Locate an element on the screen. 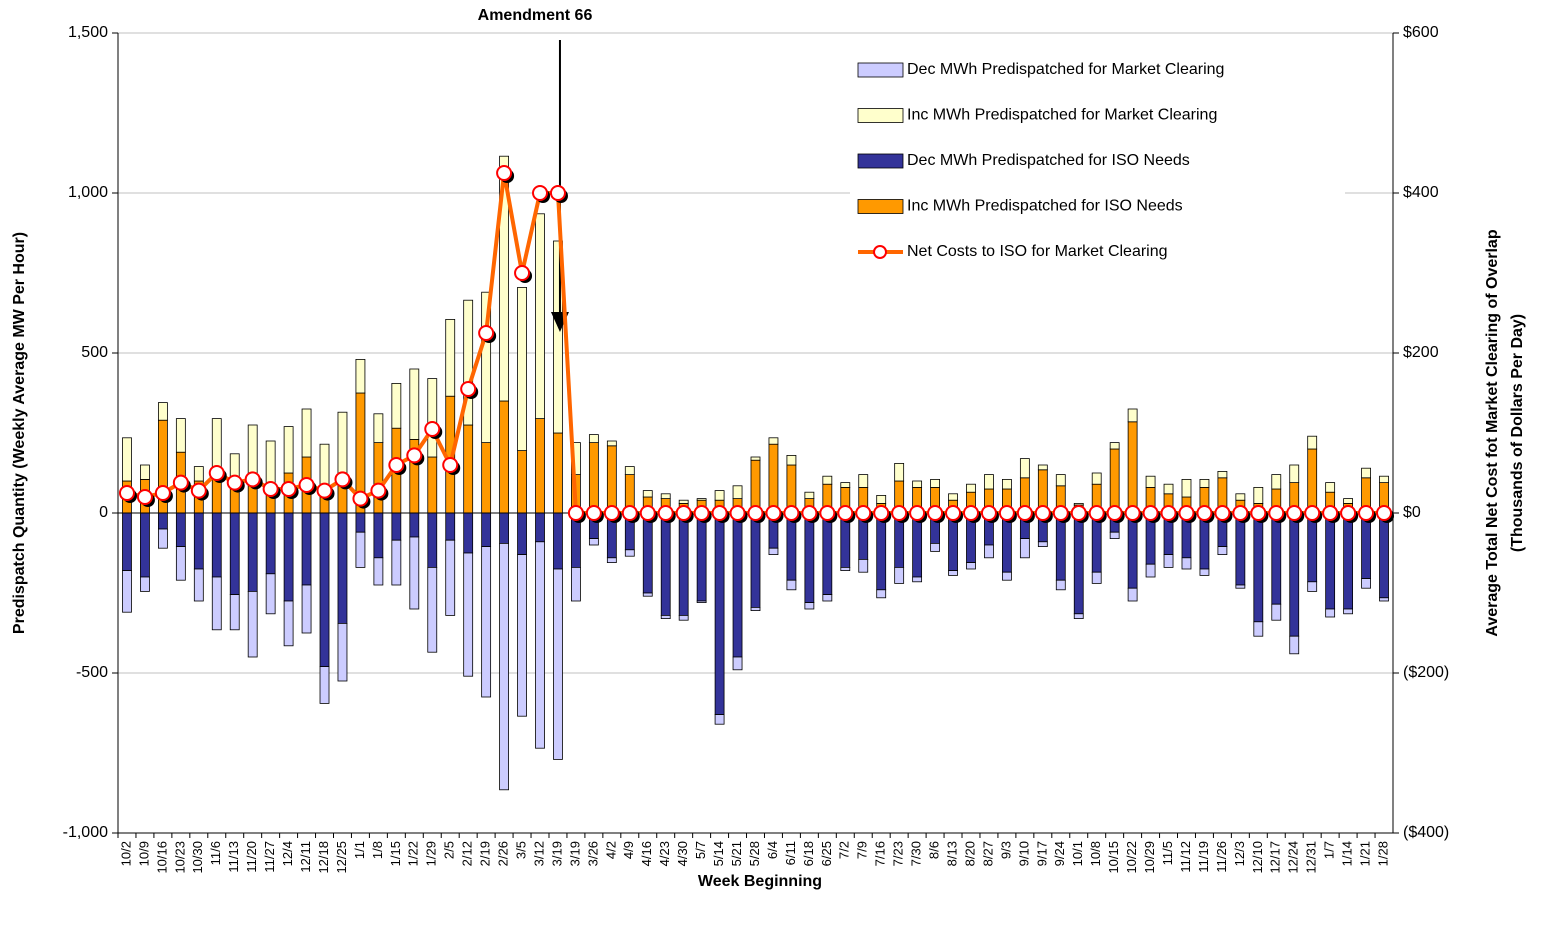 The height and width of the screenshot is (930, 1550). y2-tick-label: ($200) is located at coordinates (1426, 672).